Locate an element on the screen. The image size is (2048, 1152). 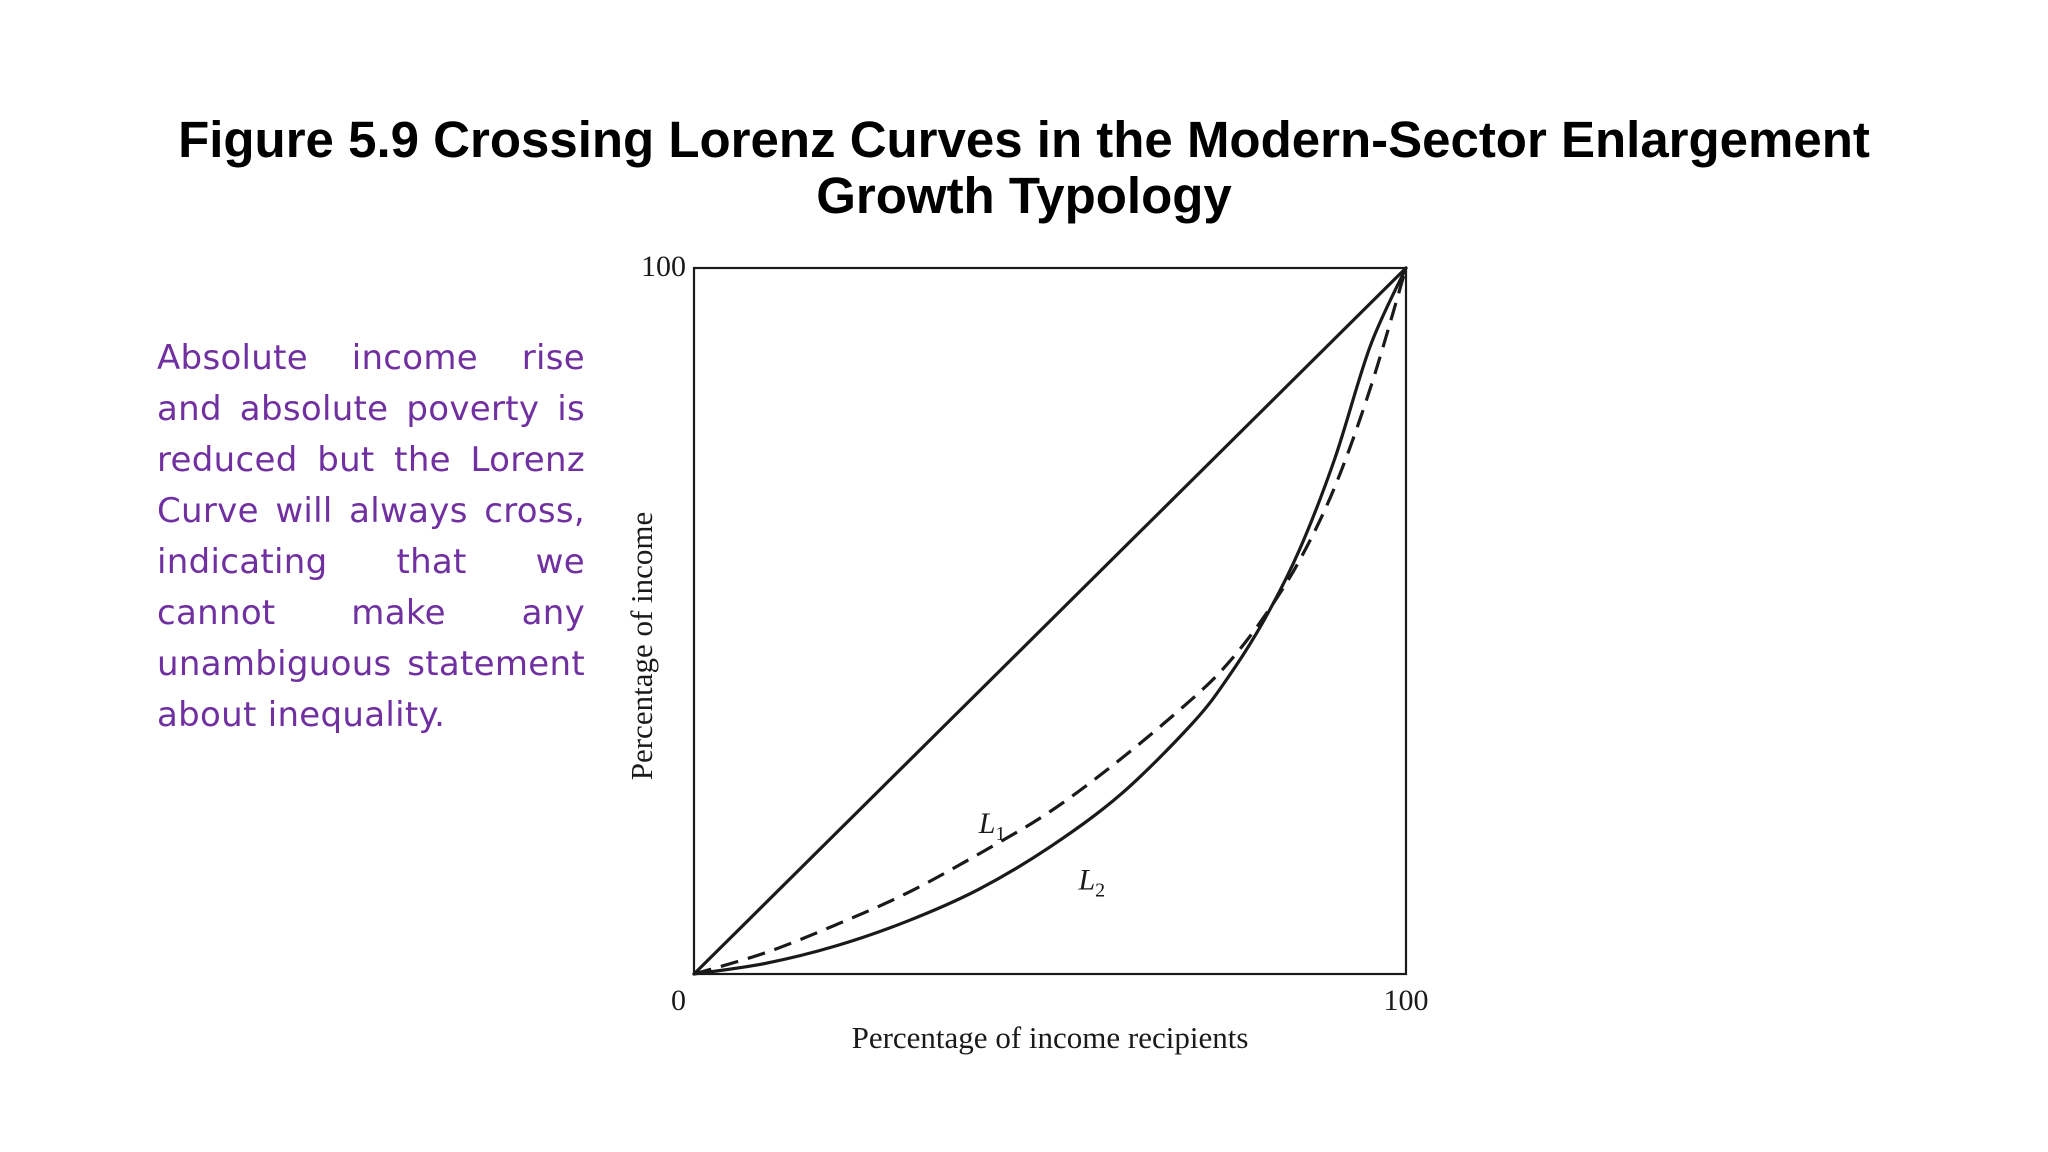
x-tick-label-0: 0 is located at coordinates (678, 1000).